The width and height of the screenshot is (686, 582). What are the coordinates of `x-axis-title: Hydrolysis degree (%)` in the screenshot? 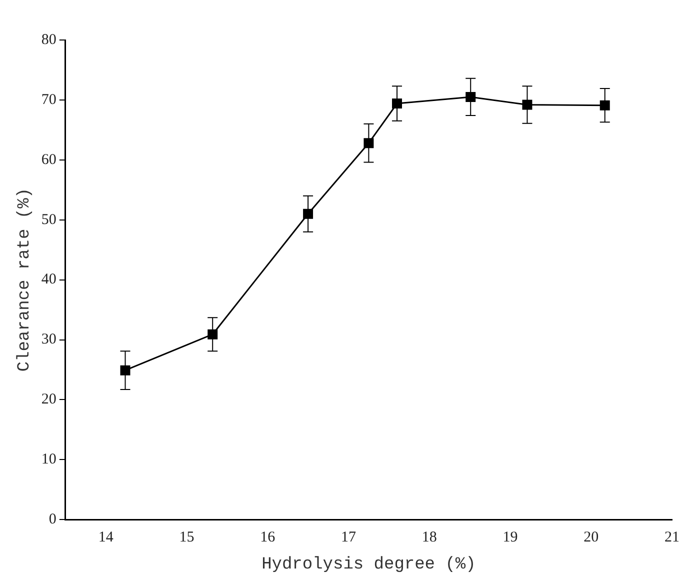 It's located at (369, 564).